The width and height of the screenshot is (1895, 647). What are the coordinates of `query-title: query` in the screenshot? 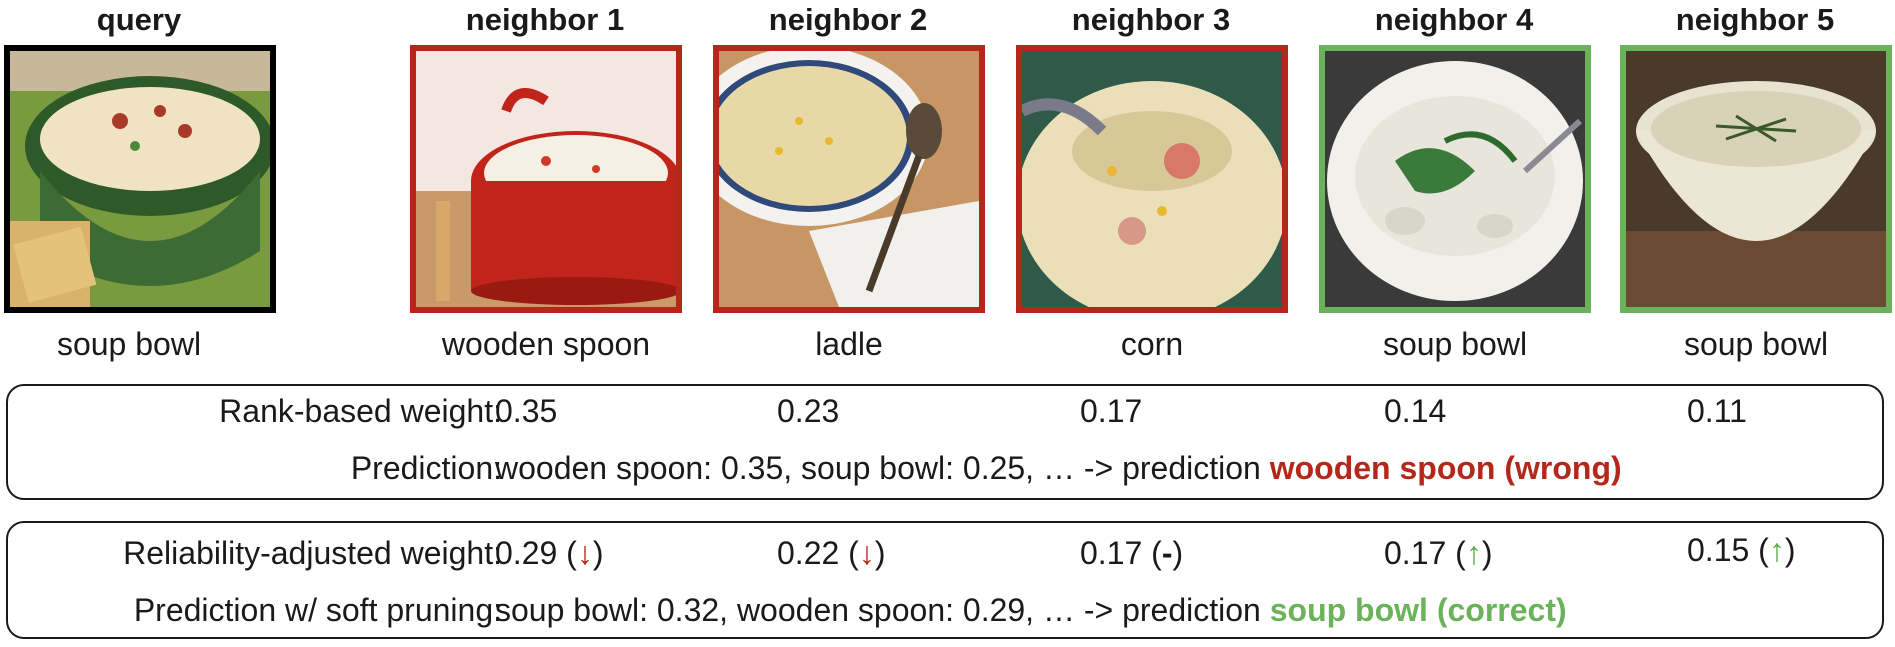 It's located at (139, 19).